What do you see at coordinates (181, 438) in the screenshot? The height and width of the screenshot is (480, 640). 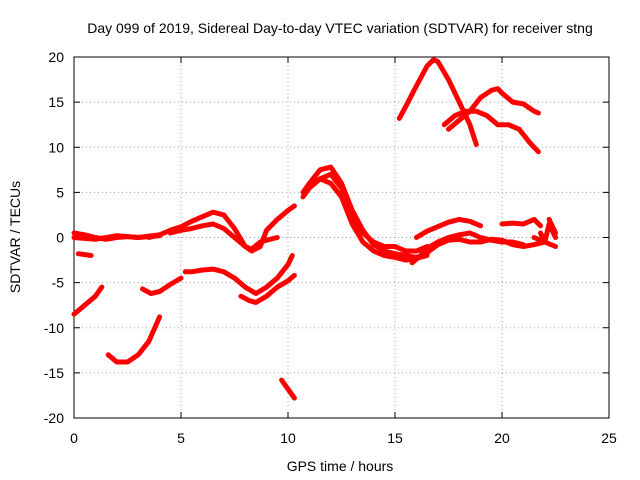 I see `x-tick-label: 5` at bounding box center [181, 438].